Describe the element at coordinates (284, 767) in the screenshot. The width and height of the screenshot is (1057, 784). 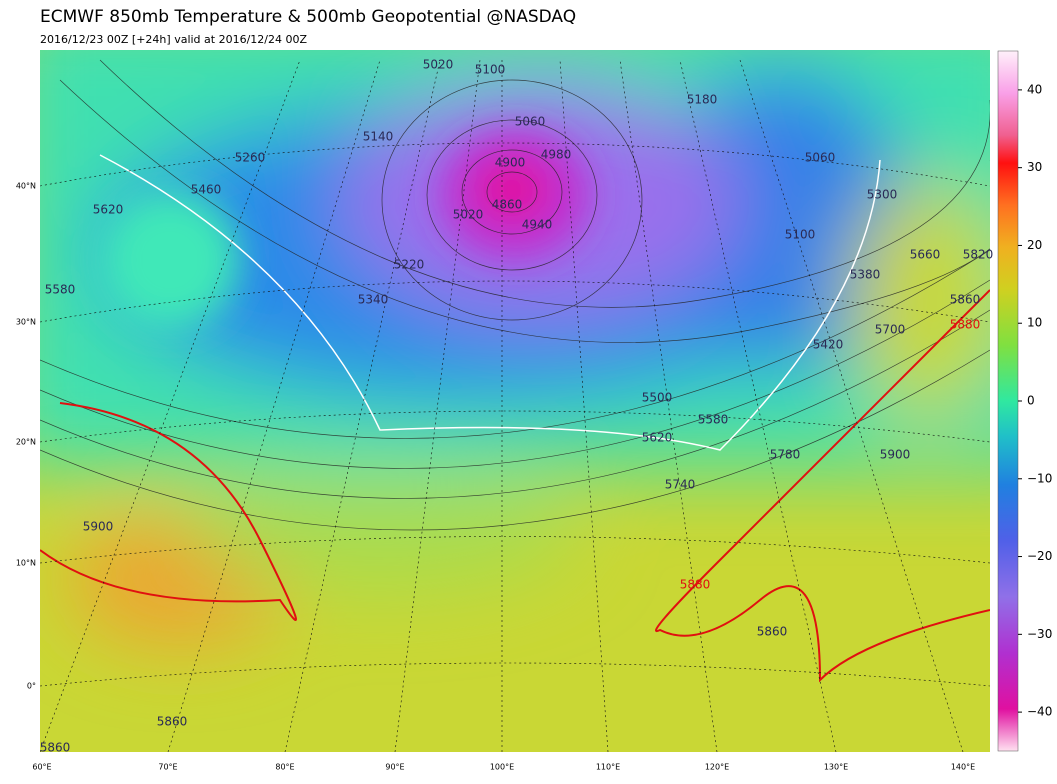
I see `lon-label: 80°E` at that location.